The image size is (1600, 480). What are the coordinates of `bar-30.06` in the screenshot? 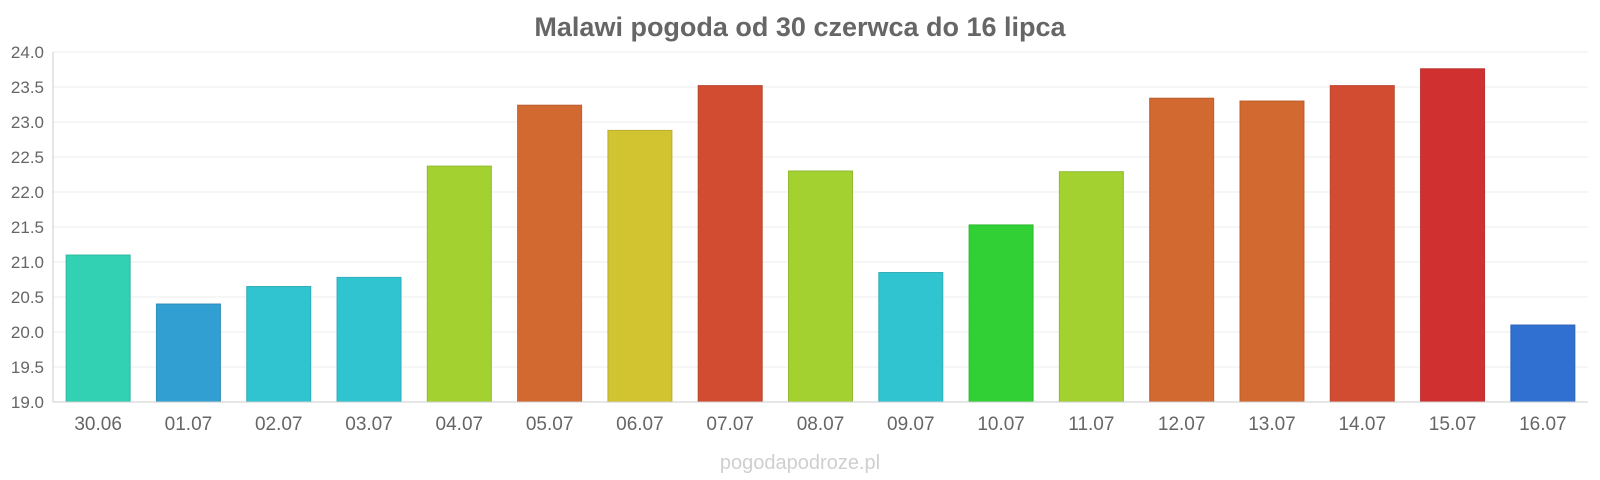 It's located at (98, 328).